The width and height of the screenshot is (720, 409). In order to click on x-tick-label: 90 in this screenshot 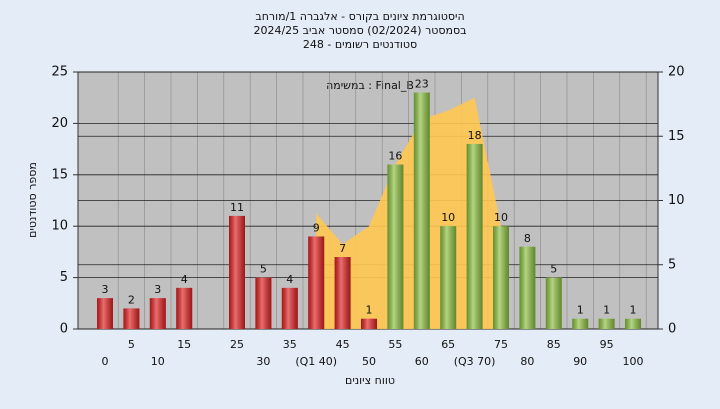, I will do `click(580, 361)`.